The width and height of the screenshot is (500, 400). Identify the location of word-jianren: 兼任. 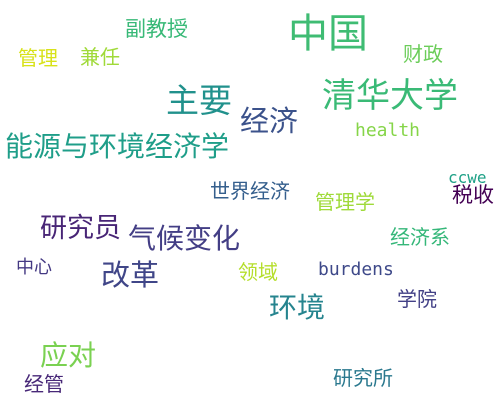
(100, 57).